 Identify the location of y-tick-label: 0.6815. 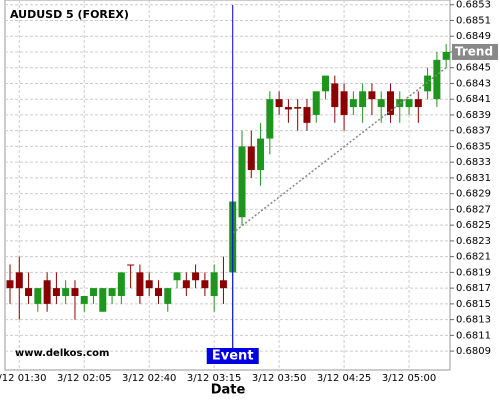
(473, 304).